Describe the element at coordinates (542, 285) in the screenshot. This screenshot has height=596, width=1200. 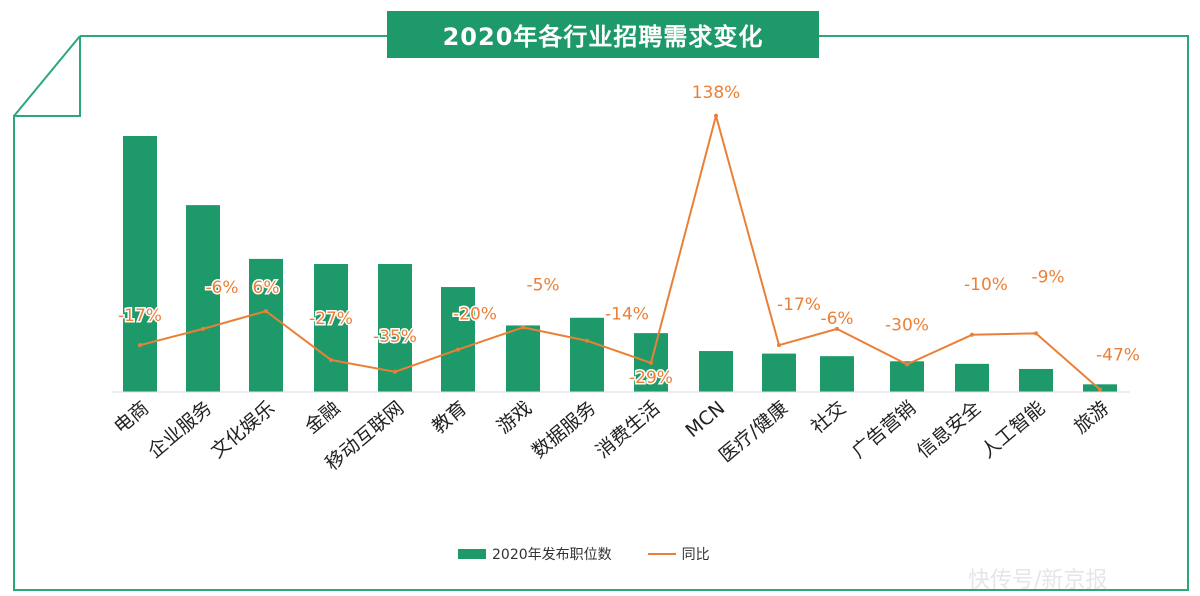
I see `data-label: -5%` at that location.